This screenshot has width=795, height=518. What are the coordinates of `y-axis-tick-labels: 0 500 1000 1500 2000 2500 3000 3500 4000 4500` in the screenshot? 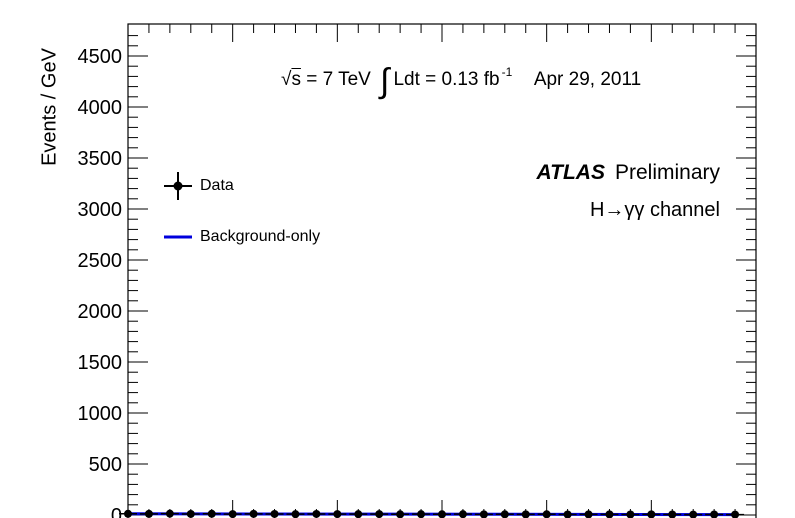 It's located at (100, 282).